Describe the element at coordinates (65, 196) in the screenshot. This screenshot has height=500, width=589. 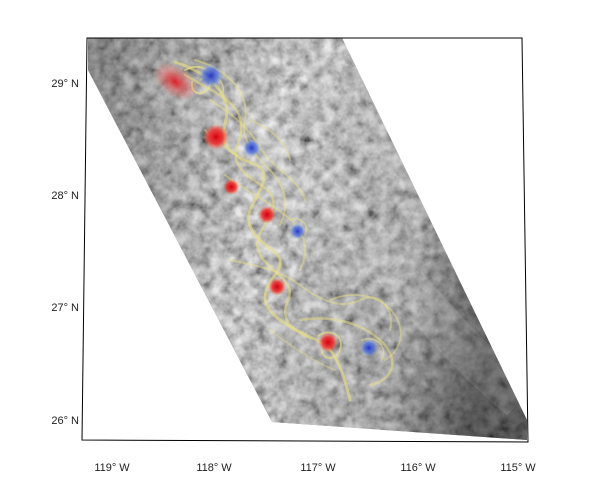
I see `lat-tick-label: 28° N` at that location.